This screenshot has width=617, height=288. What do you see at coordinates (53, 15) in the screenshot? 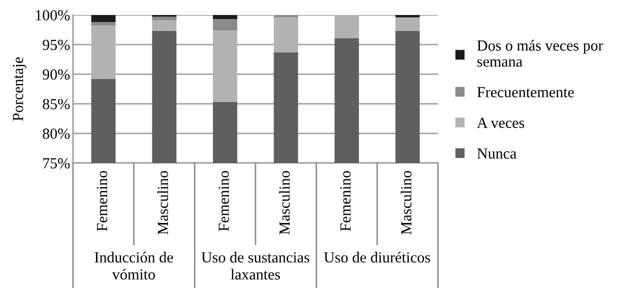
I see `y-tick-label: 100%` at bounding box center [53, 15].